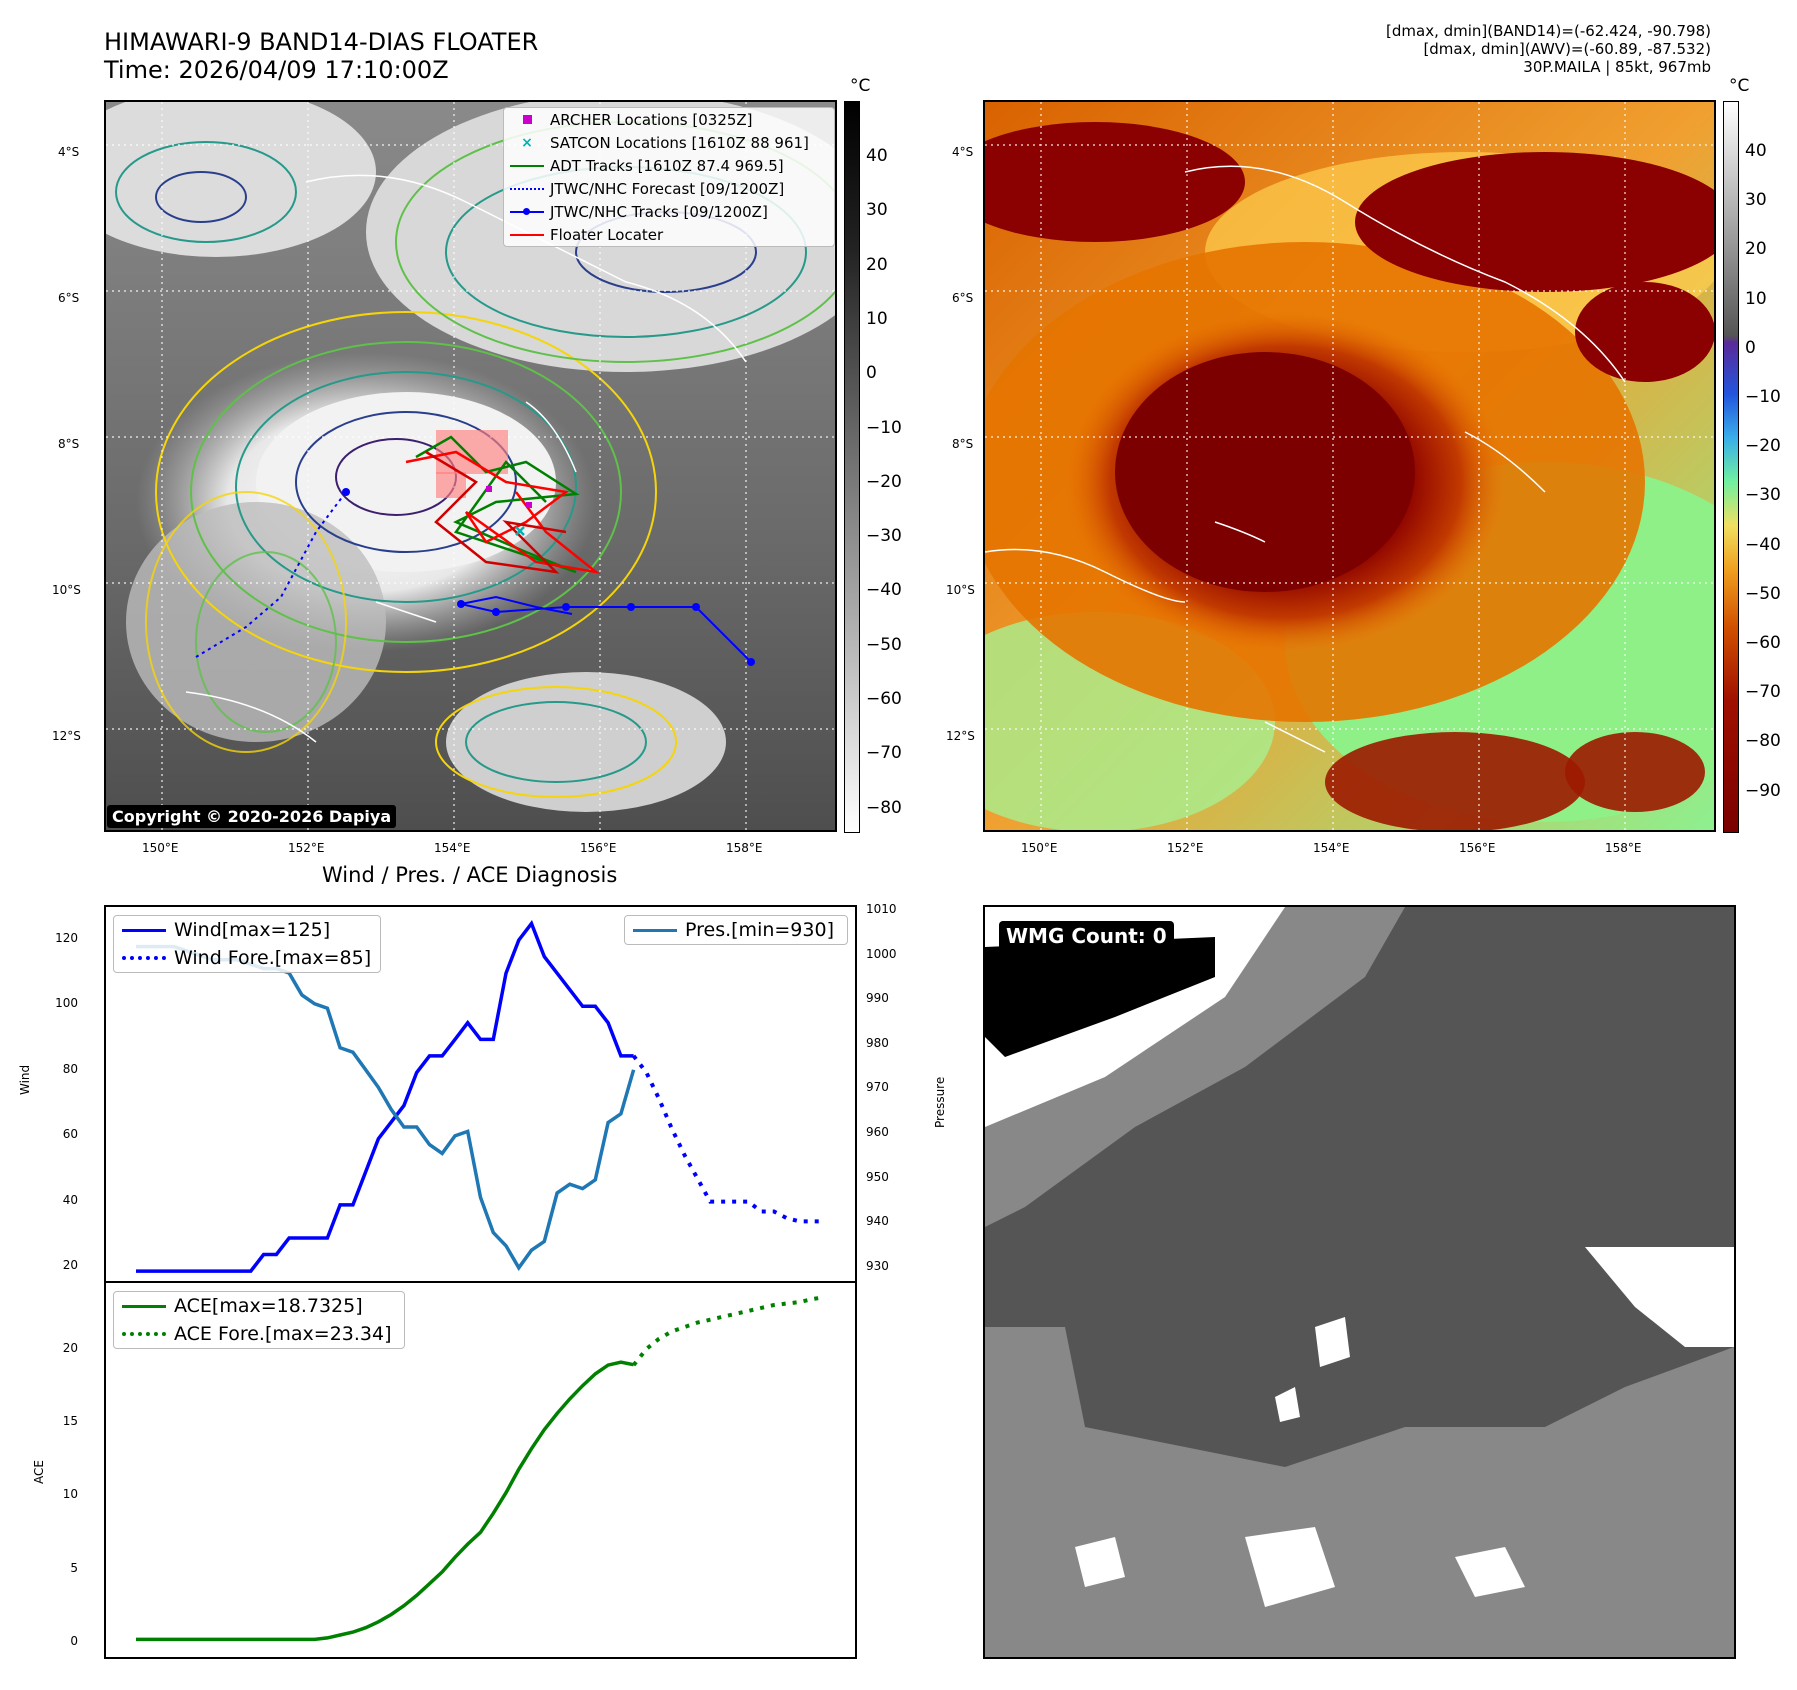 The height and width of the screenshot is (1690, 1797). I want to click on legend-wind-fore: Wind Fore.[max=85], so click(247, 958).